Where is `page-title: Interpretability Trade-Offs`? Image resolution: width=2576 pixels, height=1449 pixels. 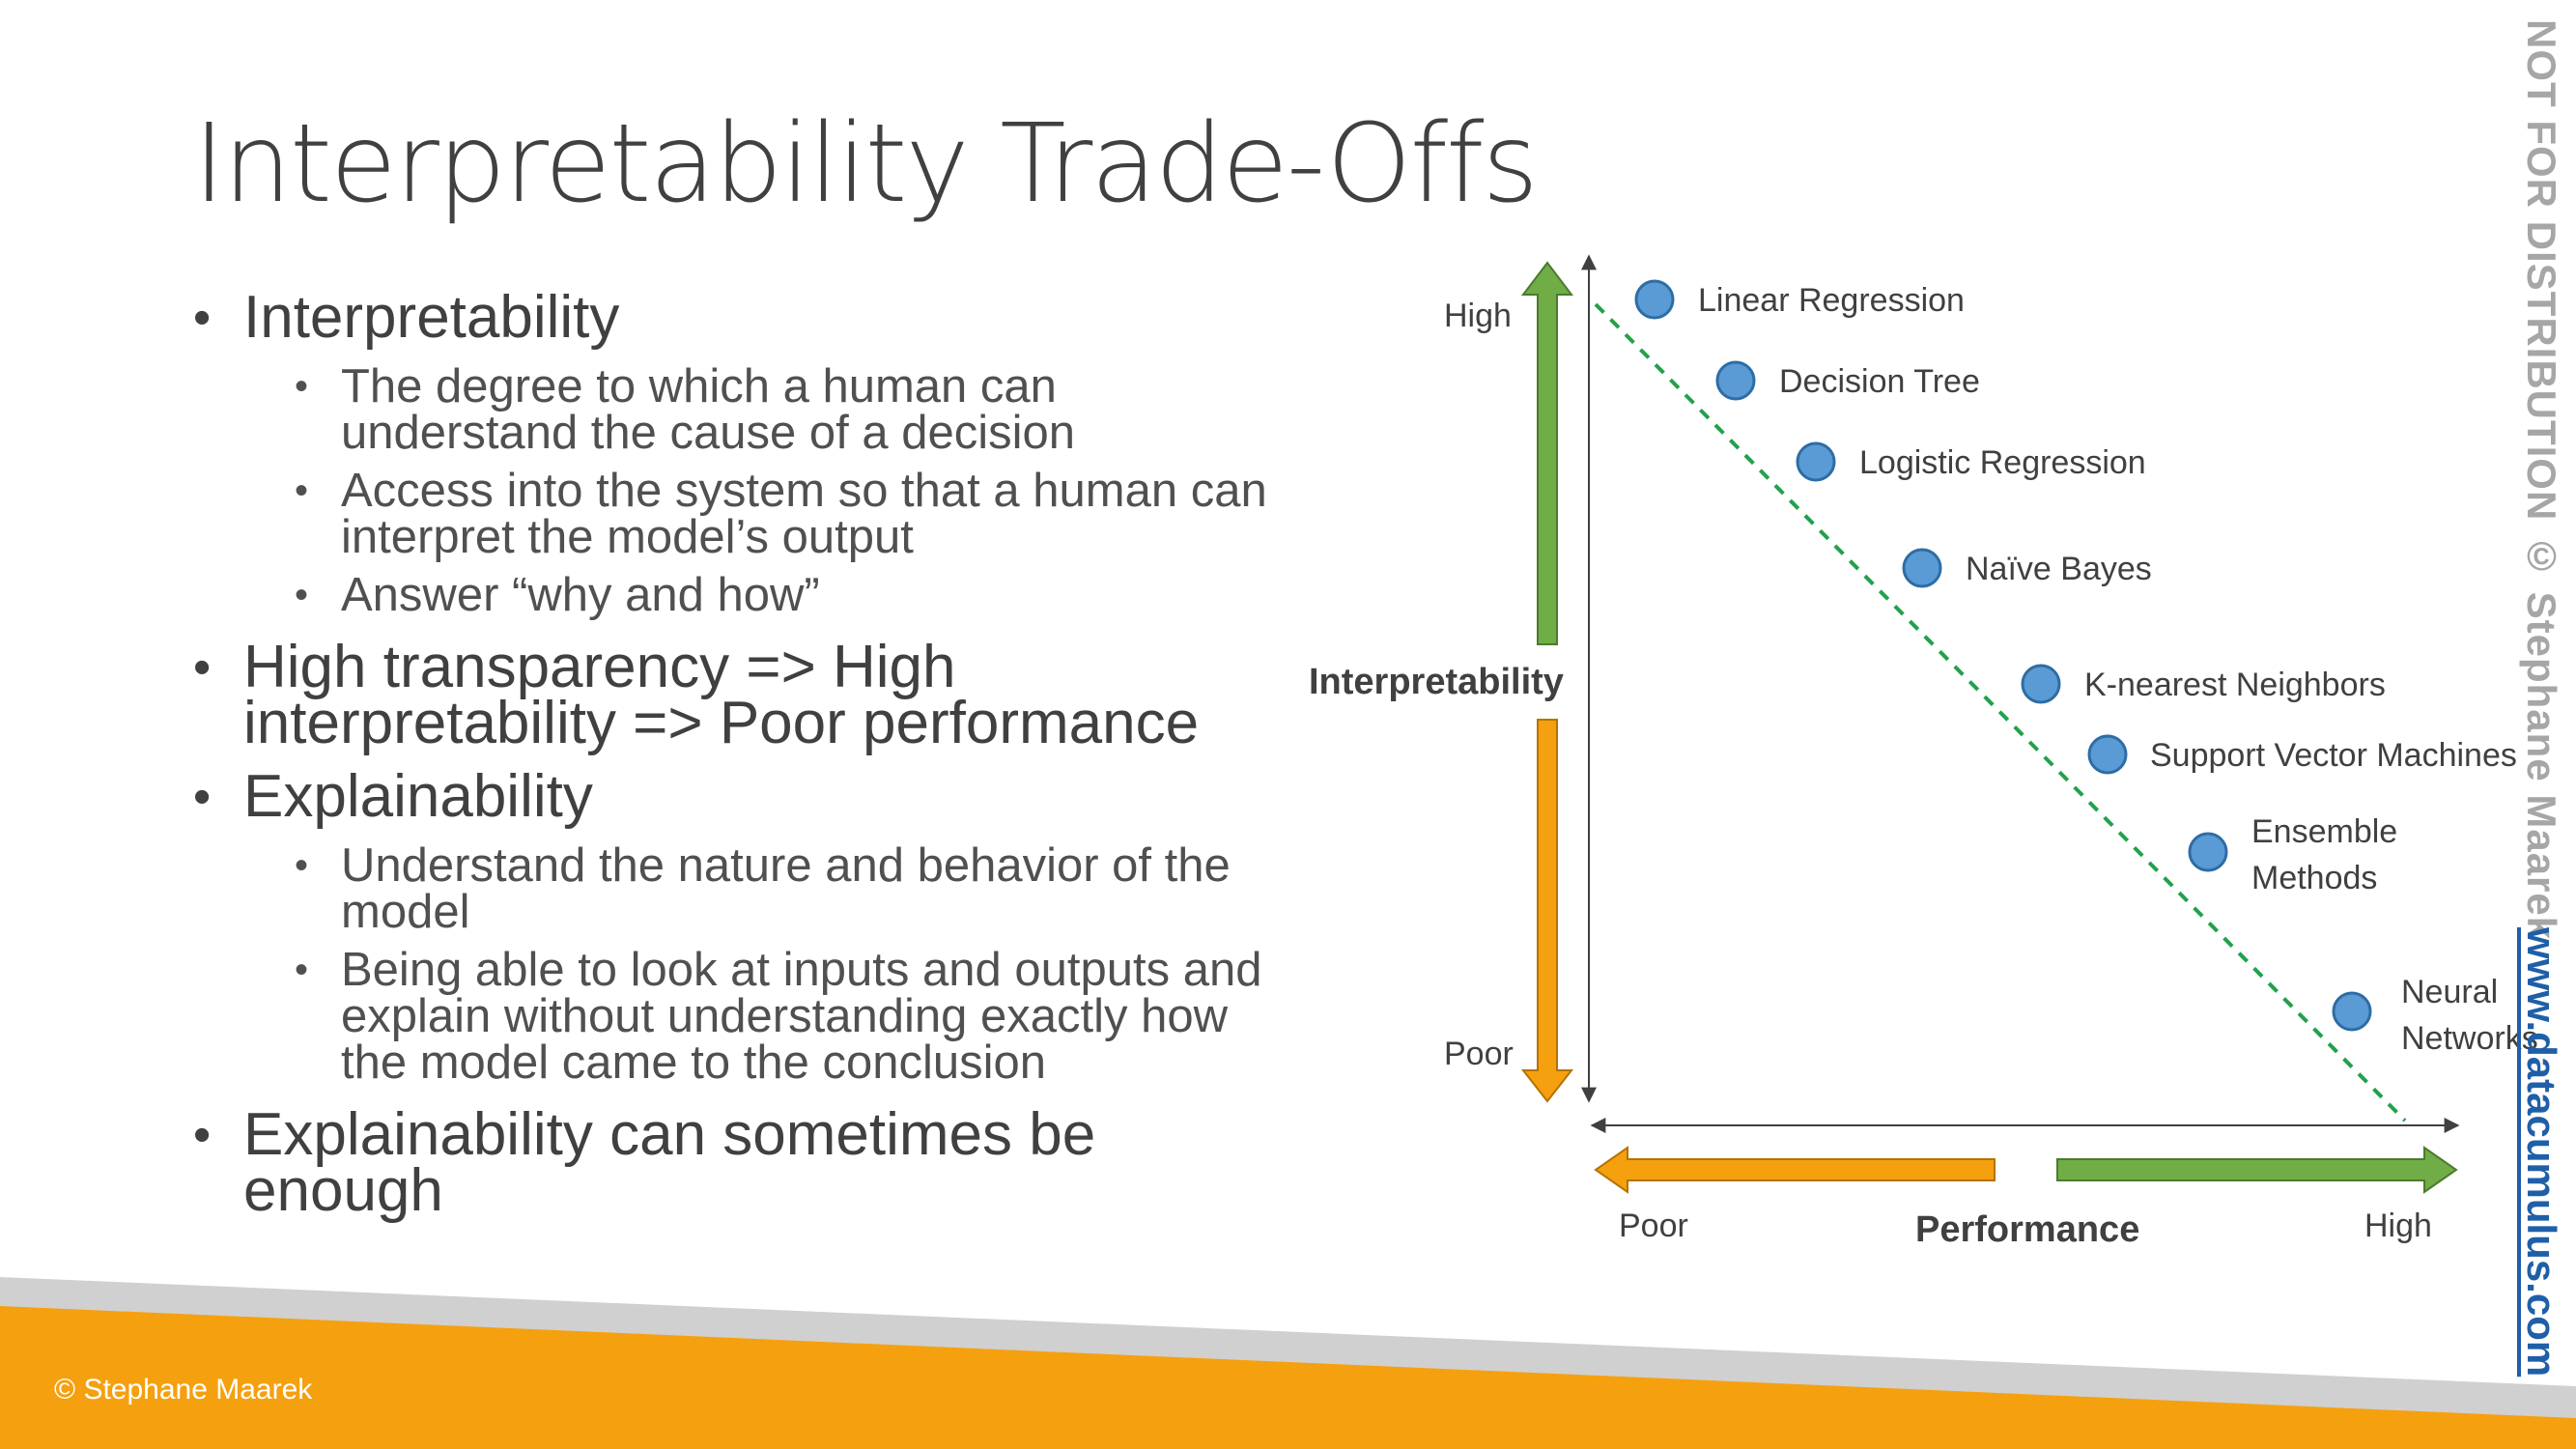 page-title: Interpretability Trade-Offs is located at coordinates (866, 164).